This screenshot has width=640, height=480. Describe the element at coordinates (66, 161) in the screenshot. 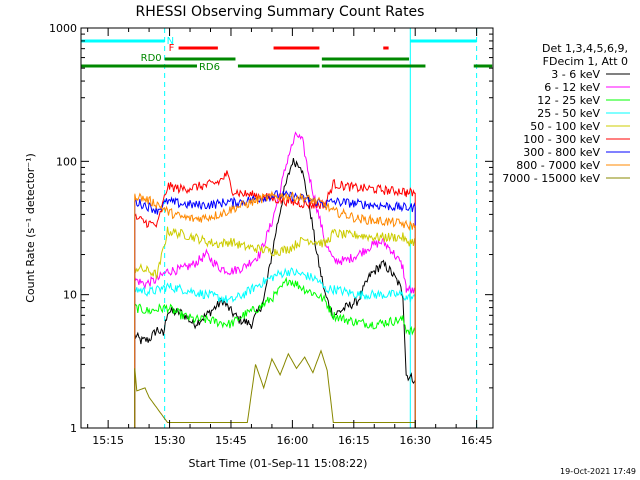

I see `y-tick-label: 100` at that location.